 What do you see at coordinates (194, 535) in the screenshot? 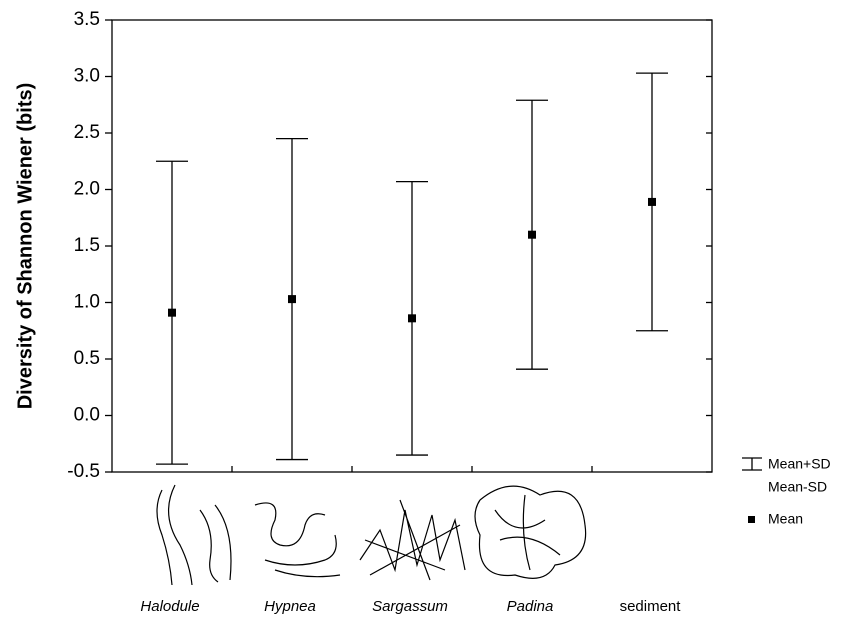
I see `halodule-drawing` at bounding box center [194, 535].